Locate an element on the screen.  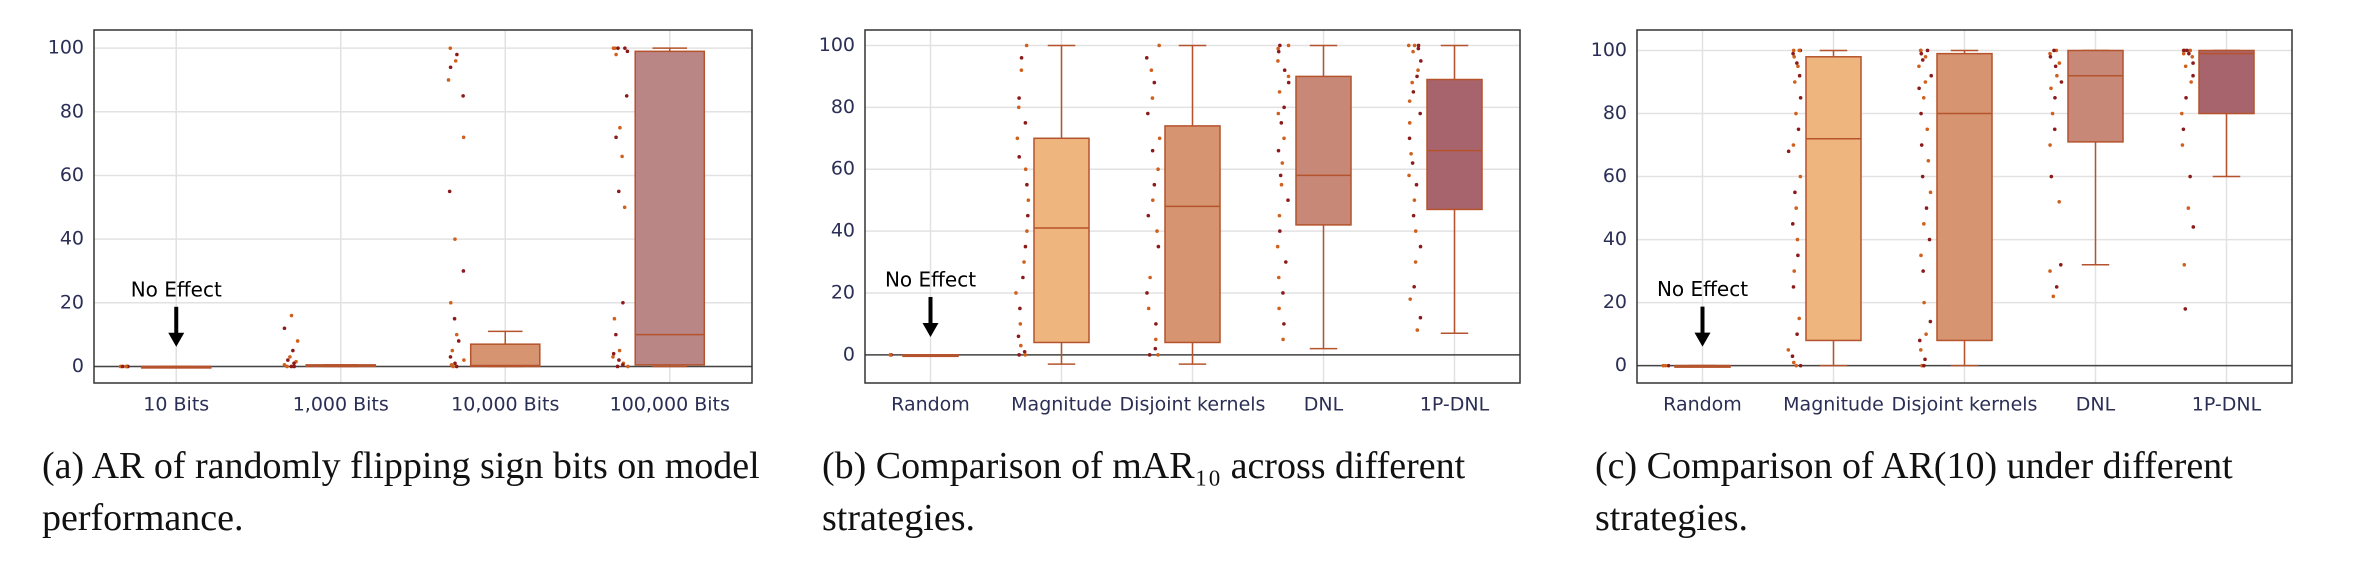
y-tick-label: 80 is located at coordinates (72, 111).